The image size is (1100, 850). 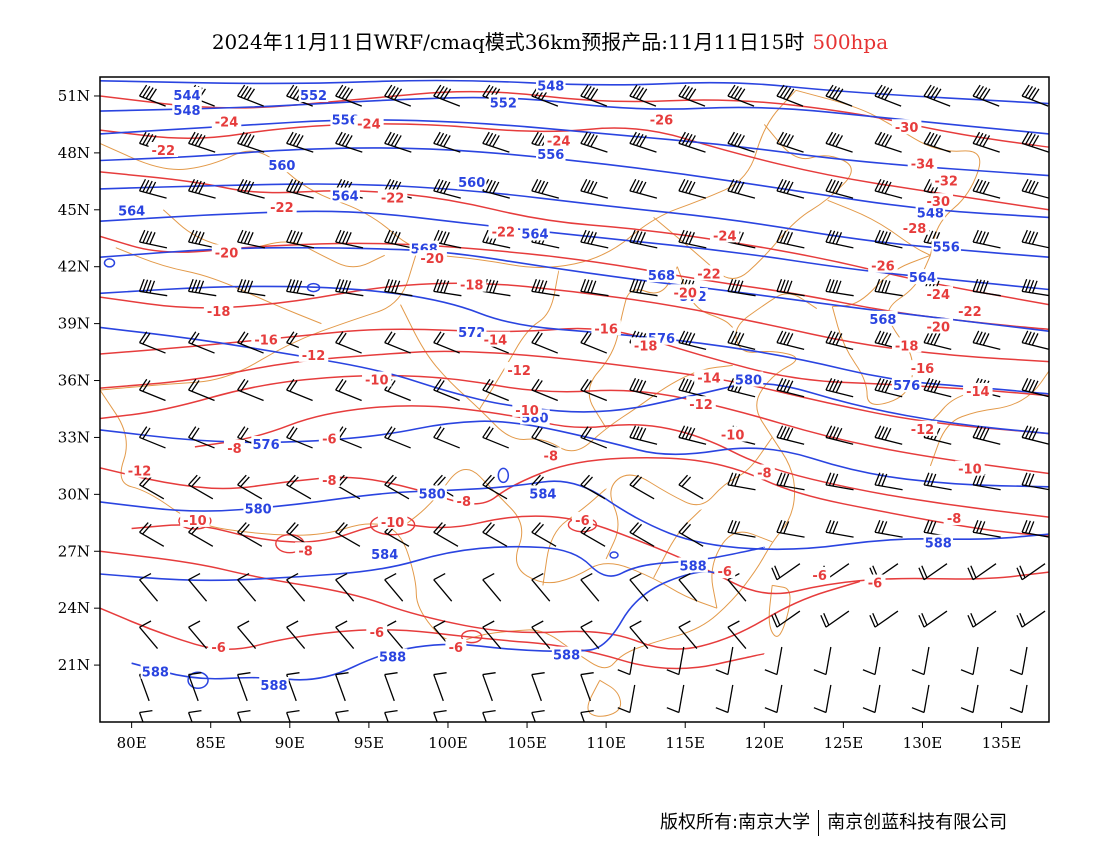 I want to click on temperature-contour-label: -22, so click(x=504, y=233).